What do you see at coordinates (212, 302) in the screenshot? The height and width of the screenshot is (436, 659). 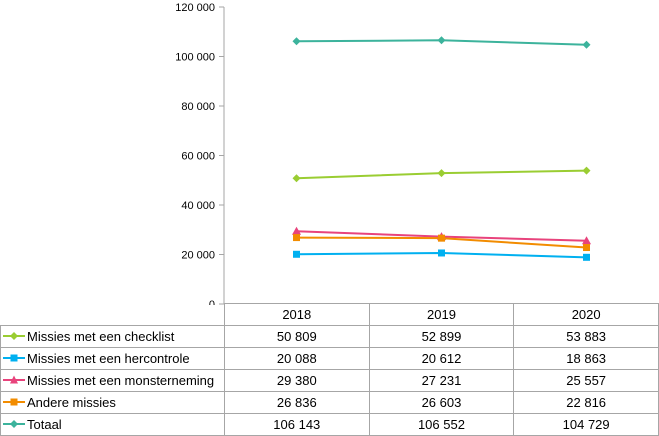 I see `y-tick-label: 0` at bounding box center [212, 302].